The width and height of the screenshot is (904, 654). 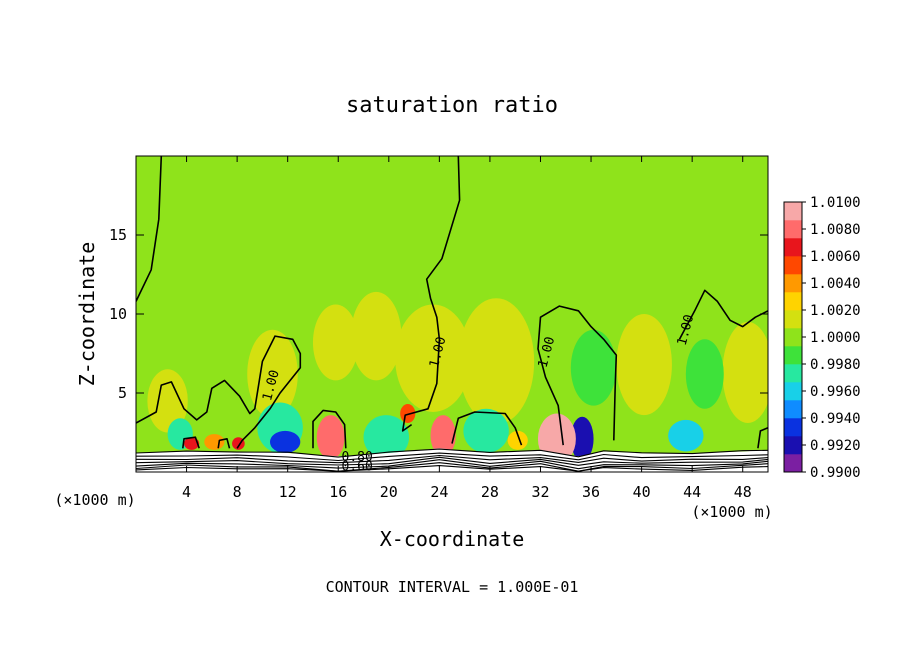 I want to click on x-tick-label-2: 12, so click(x=288, y=492).